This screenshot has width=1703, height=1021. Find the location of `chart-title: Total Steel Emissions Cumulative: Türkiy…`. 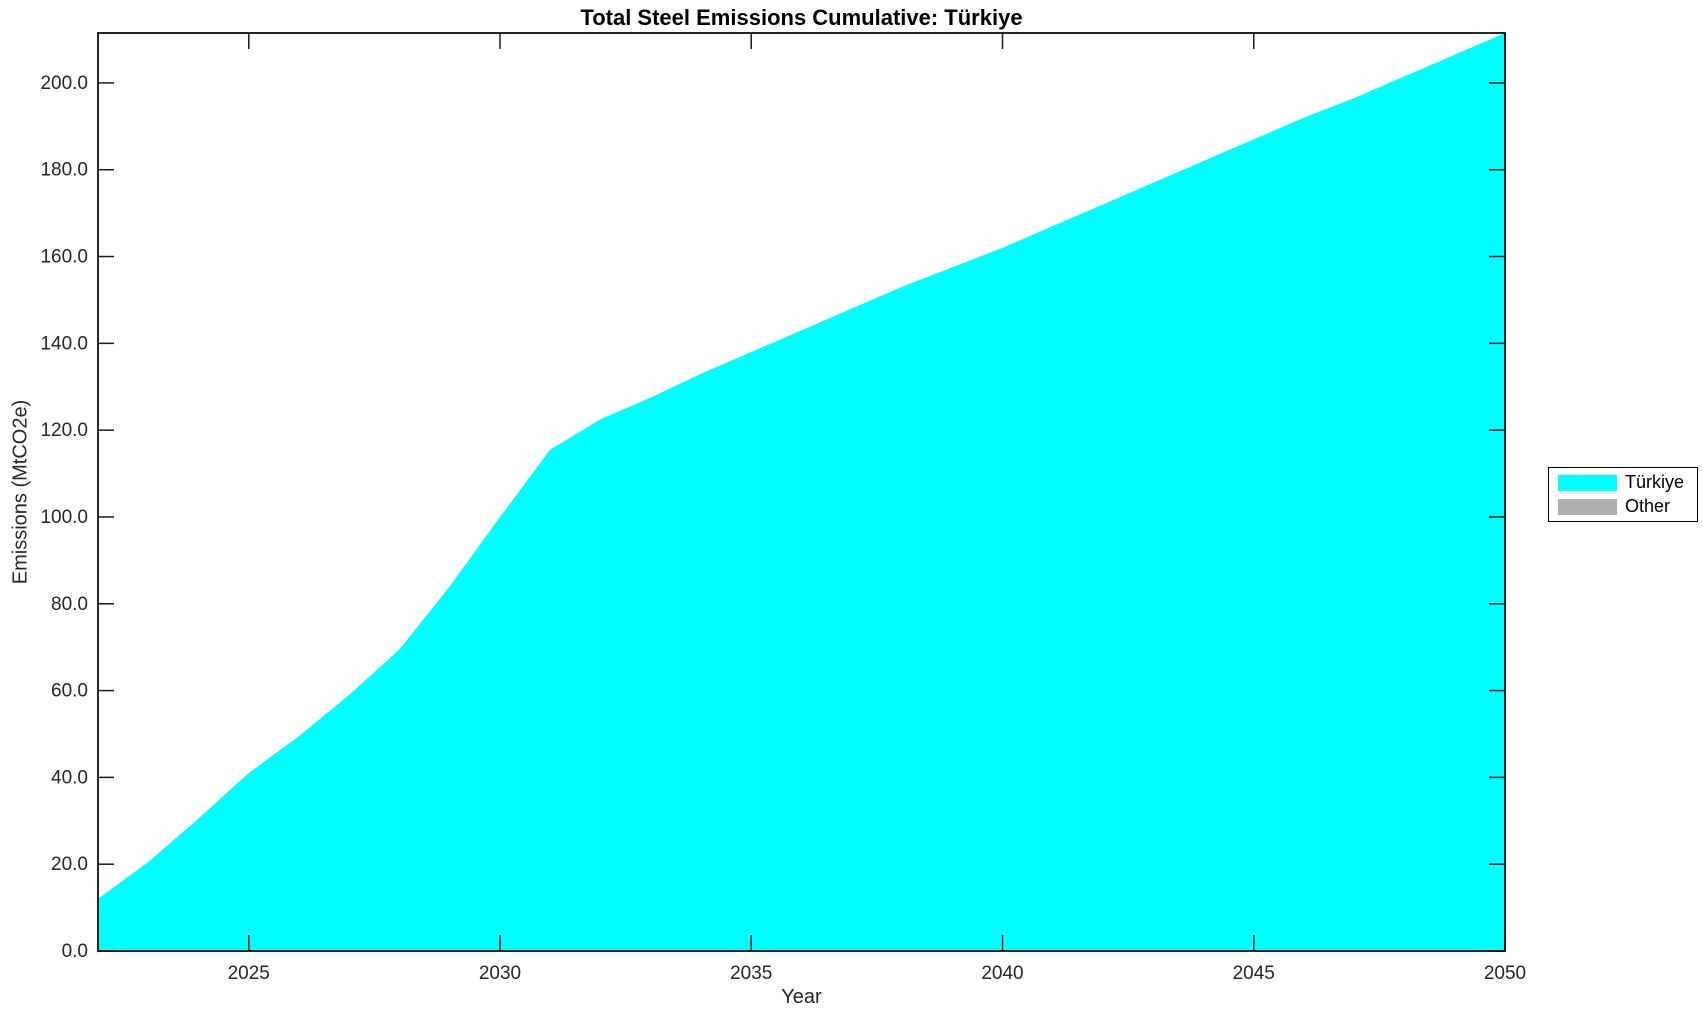

chart-title: Total Steel Emissions Cumulative: Türkiy… is located at coordinates (801, 17).